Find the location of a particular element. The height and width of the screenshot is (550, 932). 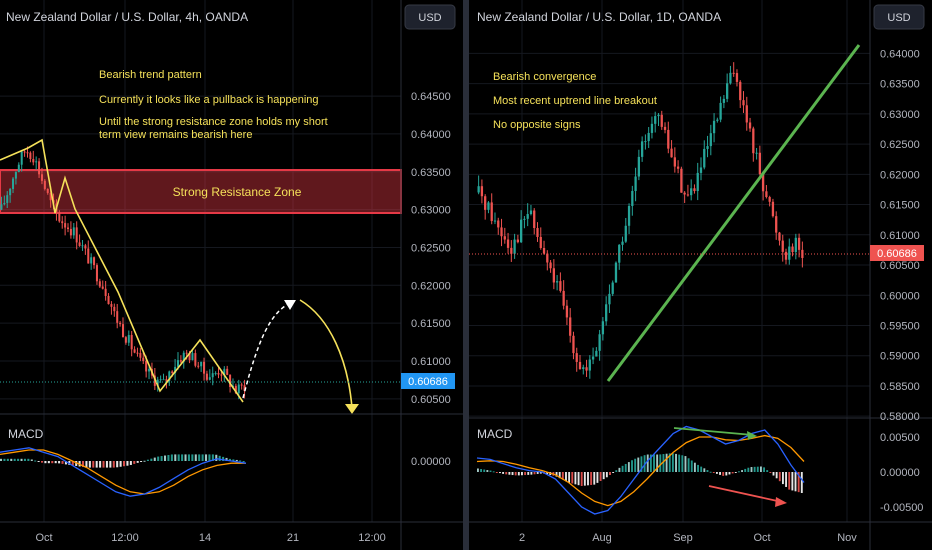

right-currency-button is located at coordinates (899, 17).